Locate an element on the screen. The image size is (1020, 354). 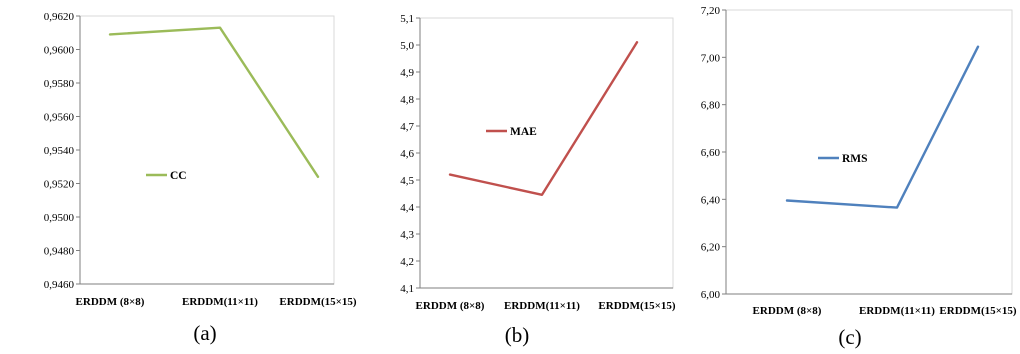
y-tick-label: 7,00 is located at coordinates (711, 58).